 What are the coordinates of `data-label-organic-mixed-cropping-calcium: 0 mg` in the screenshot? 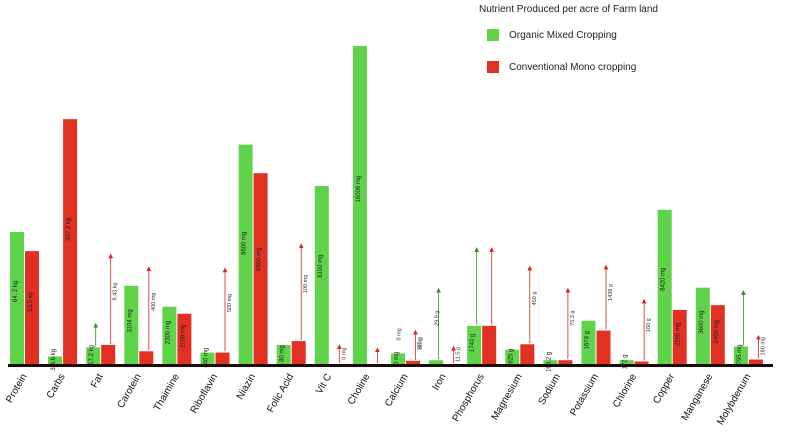 It's located at (397, 358).